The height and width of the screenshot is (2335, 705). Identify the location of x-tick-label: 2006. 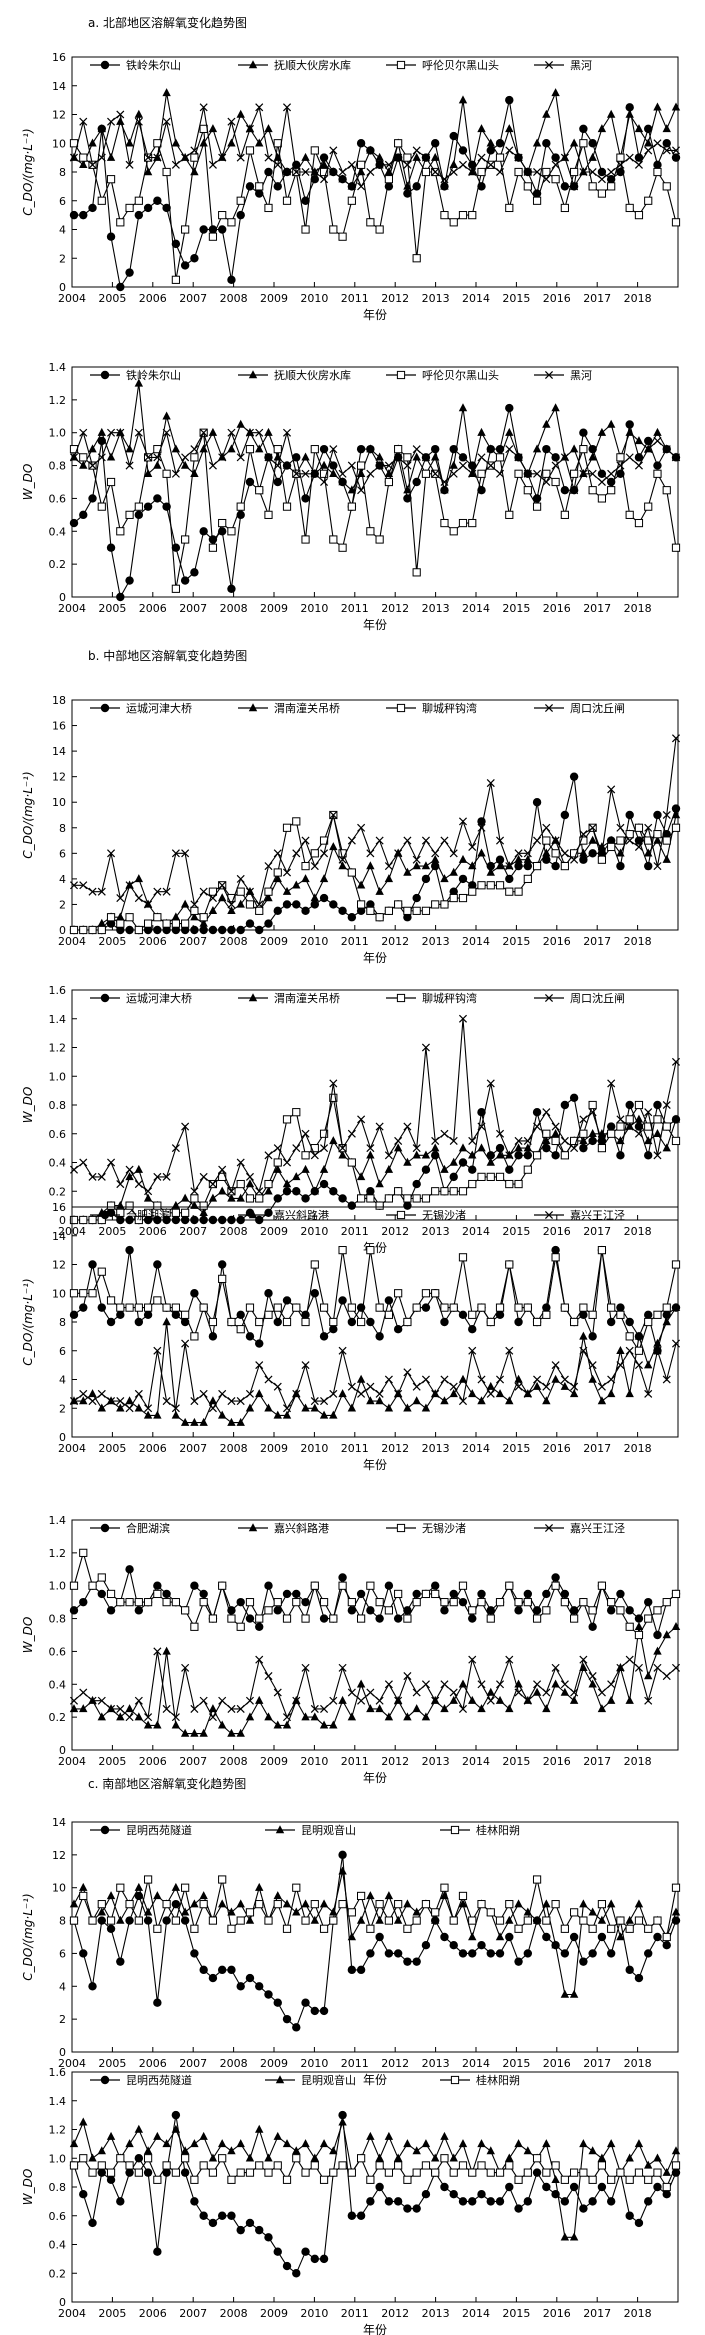
(153, 2063).